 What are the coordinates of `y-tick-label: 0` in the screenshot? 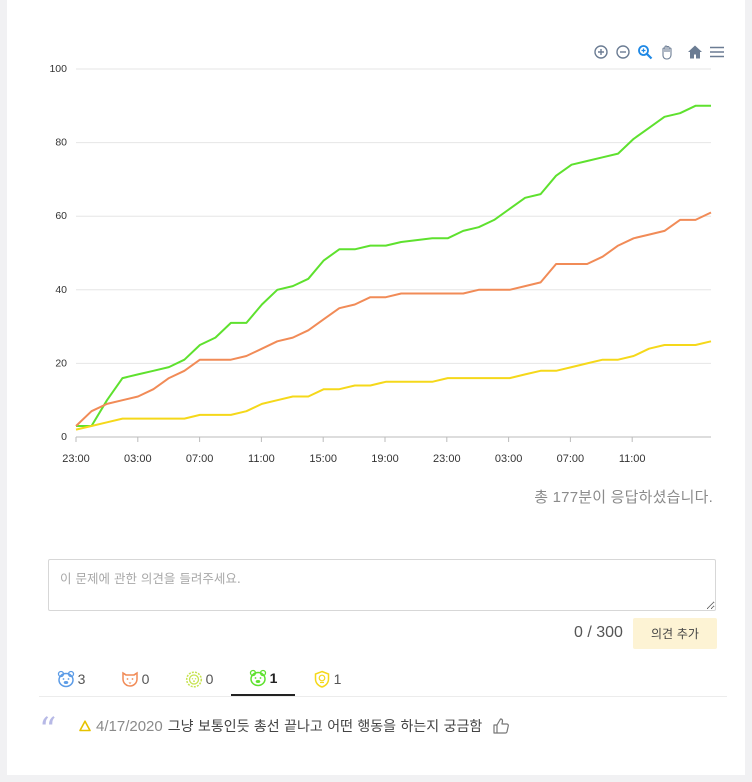 It's located at (64, 437).